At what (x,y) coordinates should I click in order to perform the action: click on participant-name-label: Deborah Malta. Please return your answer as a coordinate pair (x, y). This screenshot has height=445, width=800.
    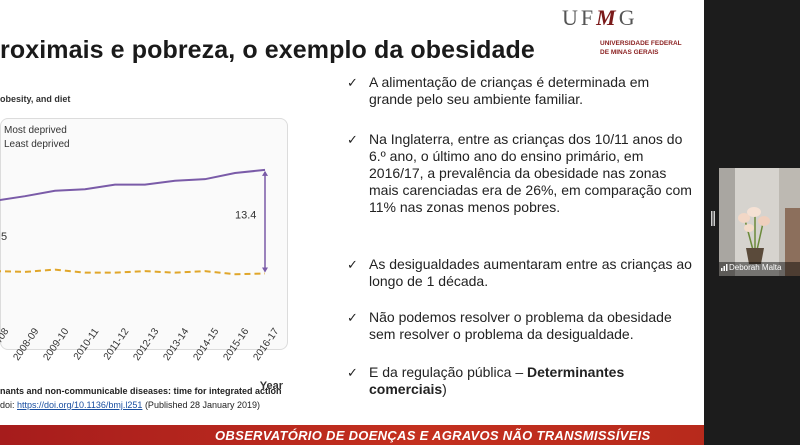
    Looking at the image, I should click on (751, 267).